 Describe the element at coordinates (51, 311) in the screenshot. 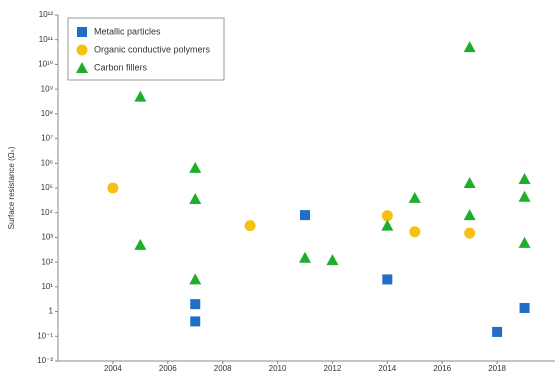

I see `y-tick-label: 1` at that location.